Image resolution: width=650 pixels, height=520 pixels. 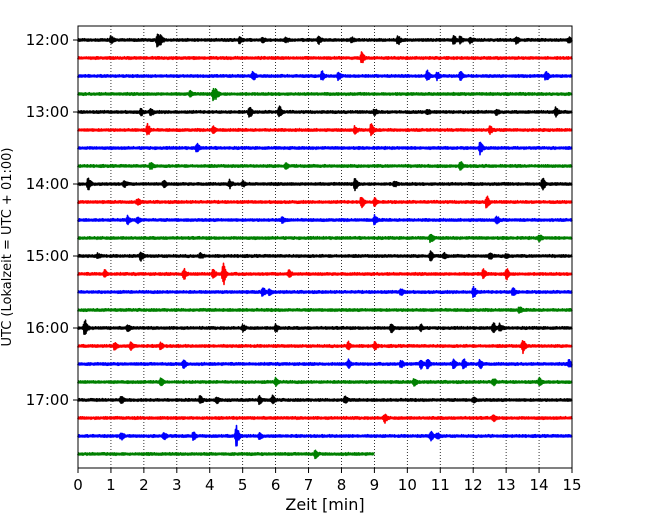 What do you see at coordinates (327, 481) in the screenshot?
I see `x-axis-ticks: 0 1 2 3 4 5 6 7 8 9 10 11 12 13 14 15` at bounding box center [327, 481].